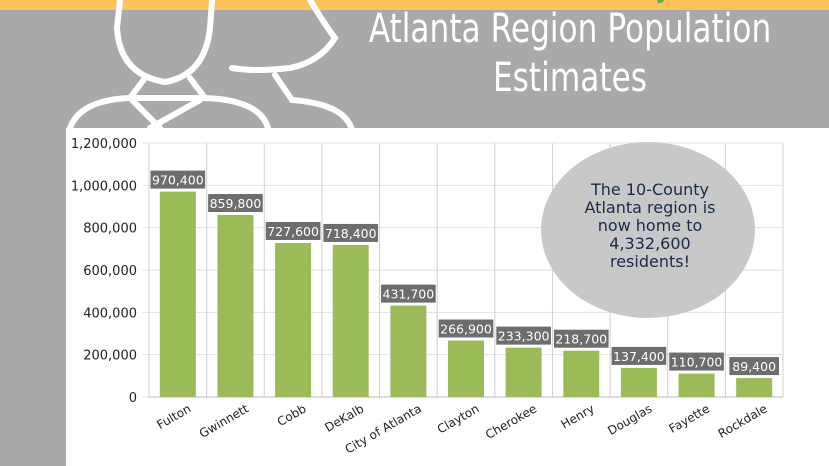  I want to click on bar-rockdale, so click(754, 387).